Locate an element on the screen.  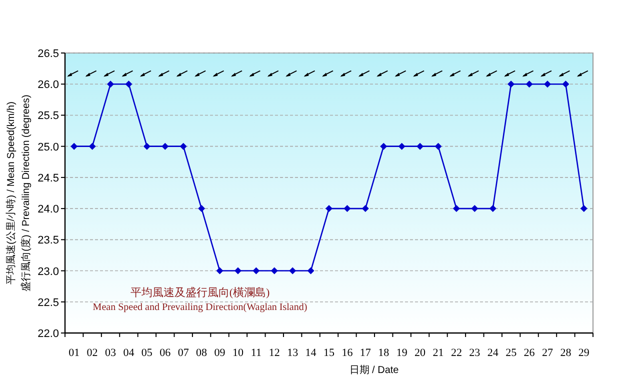
y-tick-label: 26.0 is located at coordinates (48, 85).